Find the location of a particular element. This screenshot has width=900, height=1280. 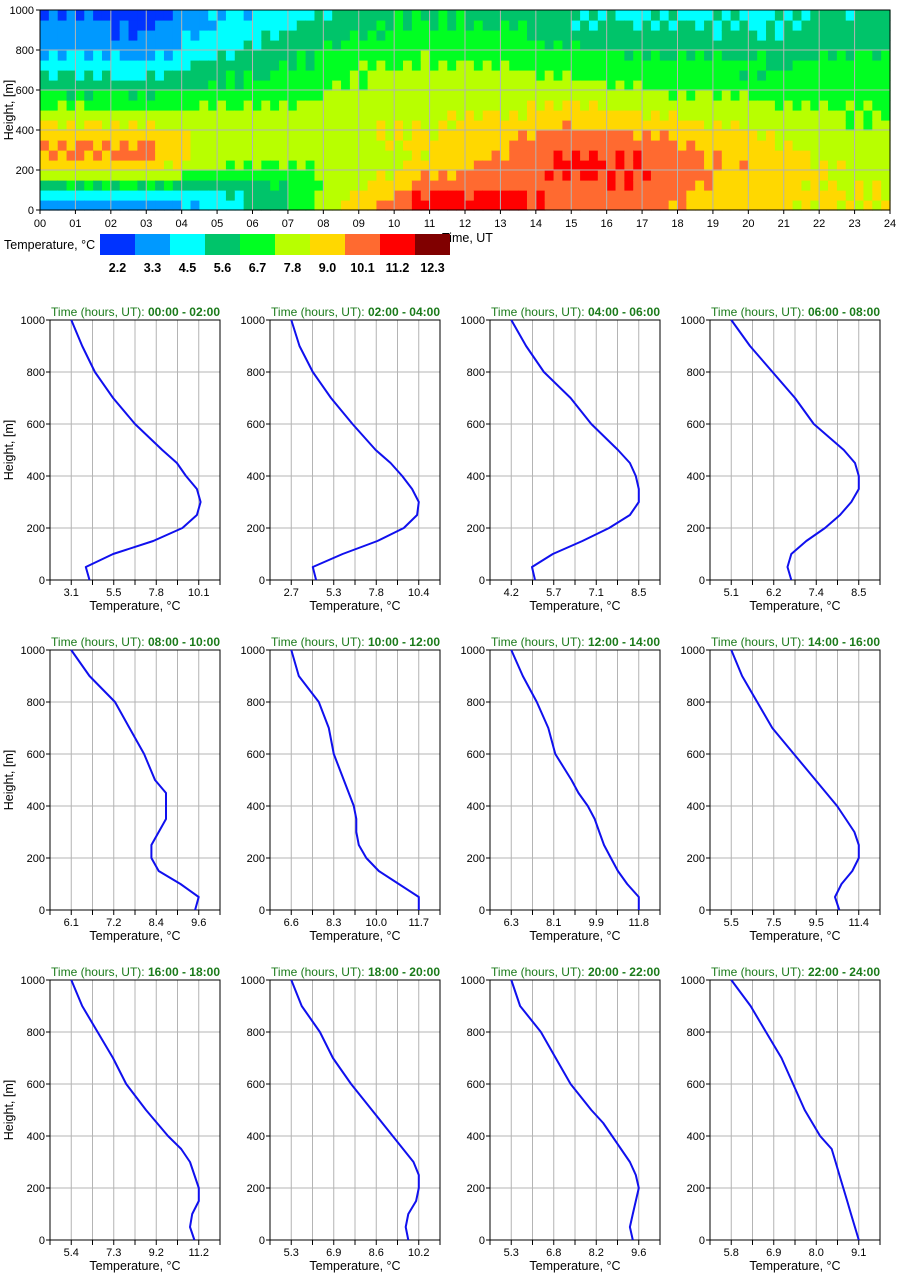

y-tick-label: 200 is located at coordinates (696, 1189).